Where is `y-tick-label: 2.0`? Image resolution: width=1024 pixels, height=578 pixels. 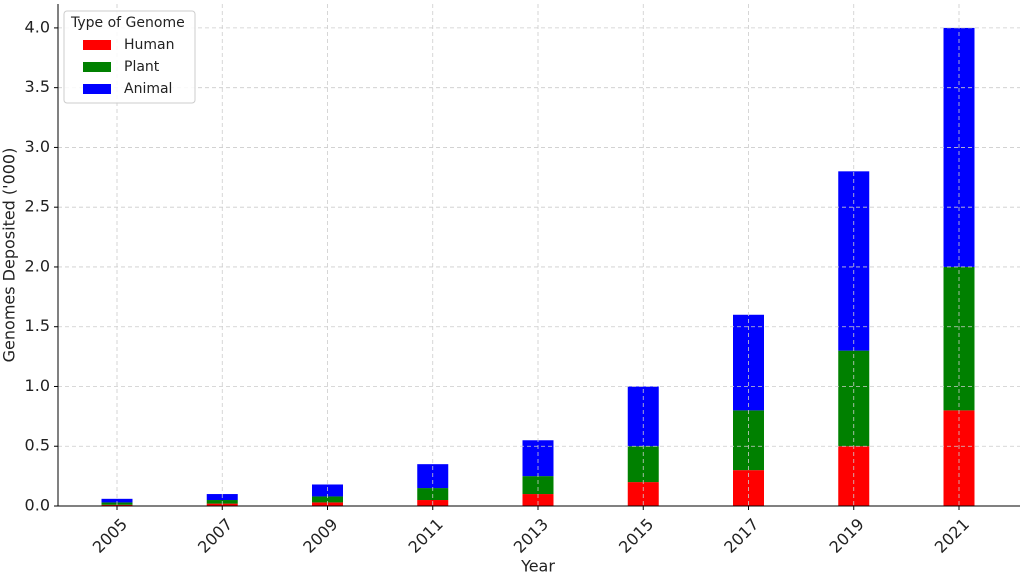
y-tick-label: 2.0 is located at coordinates (37, 265).